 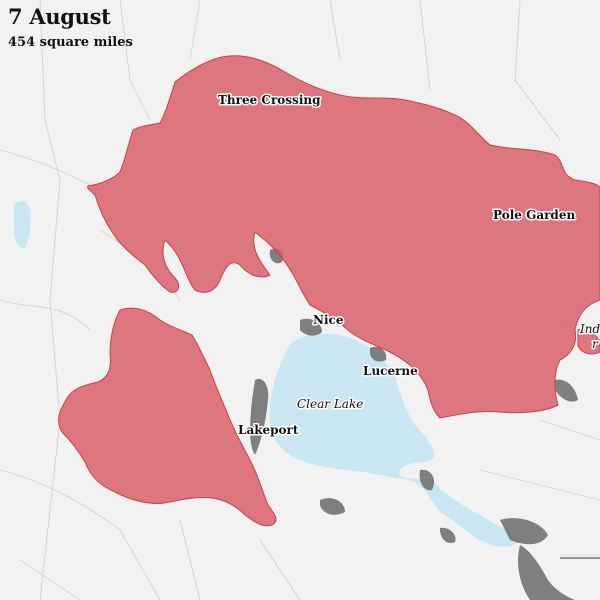 I want to click on label-clear-lake: Clear Lake, so click(x=330, y=404).